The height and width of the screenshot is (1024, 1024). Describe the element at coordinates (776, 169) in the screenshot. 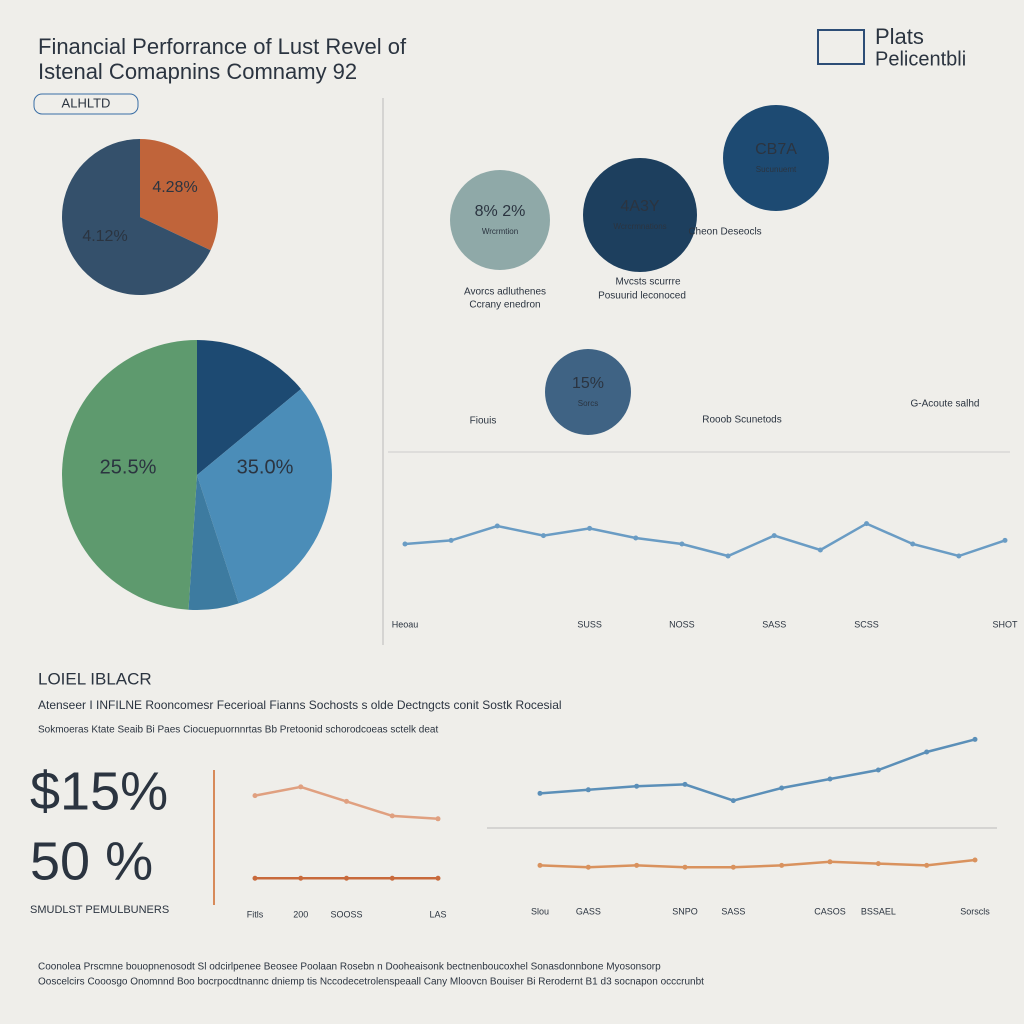

I see `bubble-sub: Sucunuemt` at that location.